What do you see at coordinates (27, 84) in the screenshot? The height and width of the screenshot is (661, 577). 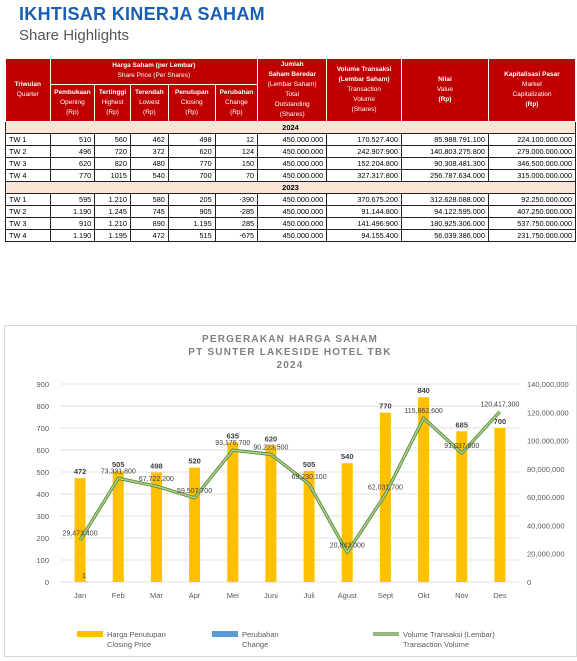 I see `quarter-header-label: Triwulan` at bounding box center [27, 84].